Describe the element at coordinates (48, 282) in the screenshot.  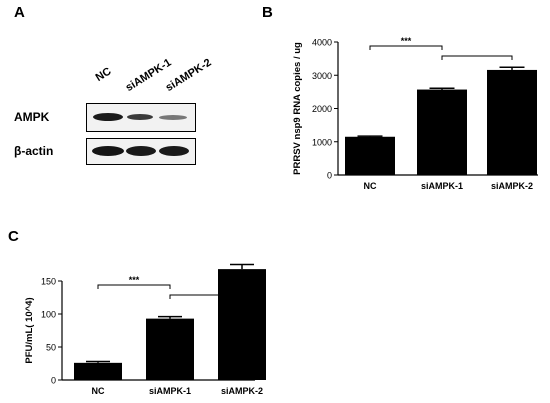
I see `y-tick-label: 150` at that location.